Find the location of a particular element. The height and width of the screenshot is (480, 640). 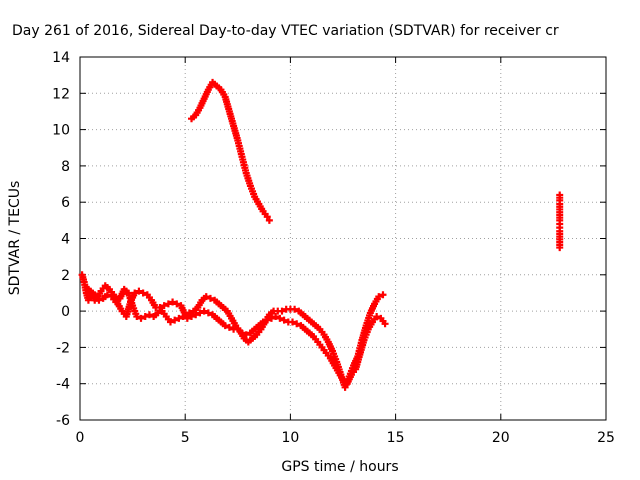

y-tick-label: -2 is located at coordinates (63, 348).